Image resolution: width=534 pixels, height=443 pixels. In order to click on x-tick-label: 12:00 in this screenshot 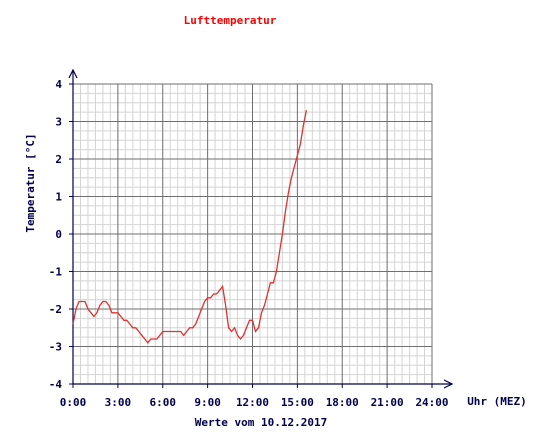, I will do `click(252, 402)`.